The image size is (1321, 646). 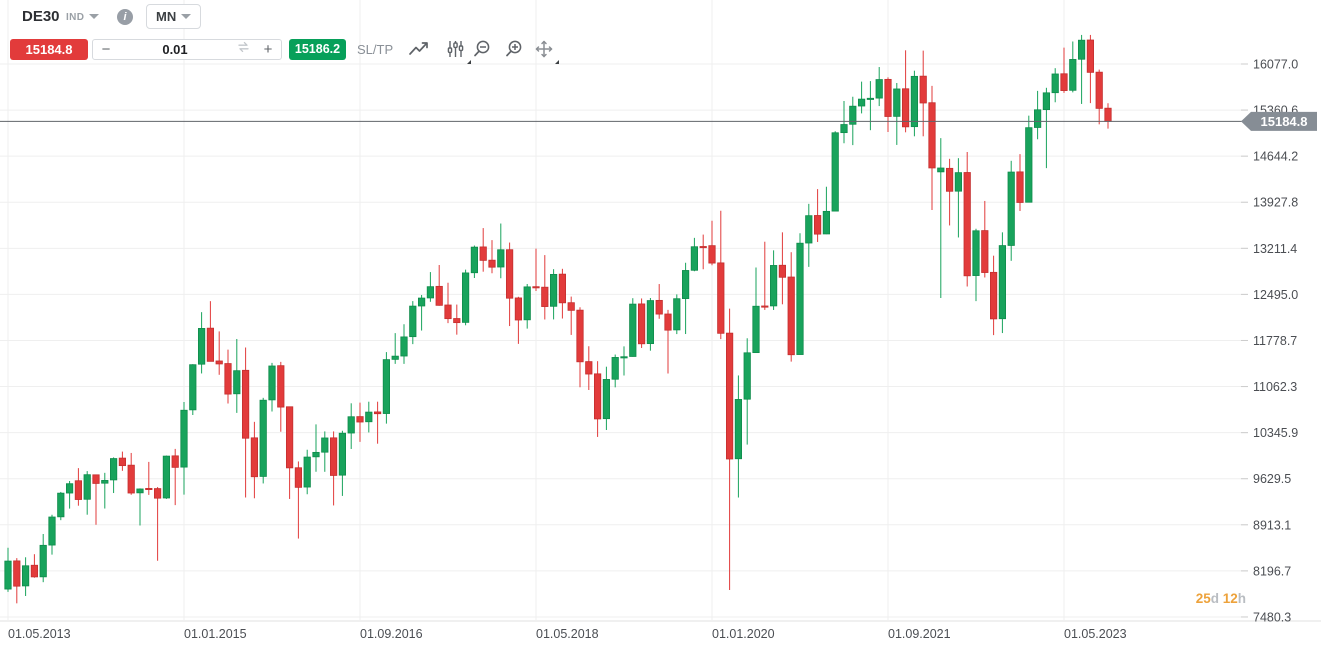 I want to click on sell-button: 15184.8, so click(x=49, y=49).